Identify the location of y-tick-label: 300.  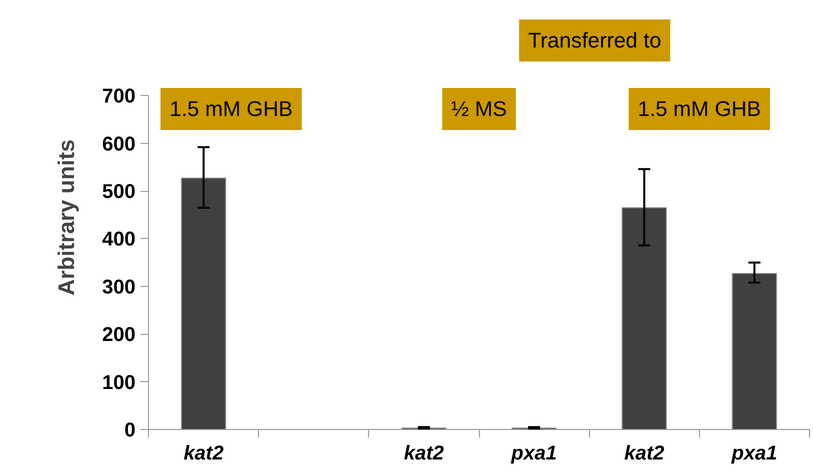
(119, 287).